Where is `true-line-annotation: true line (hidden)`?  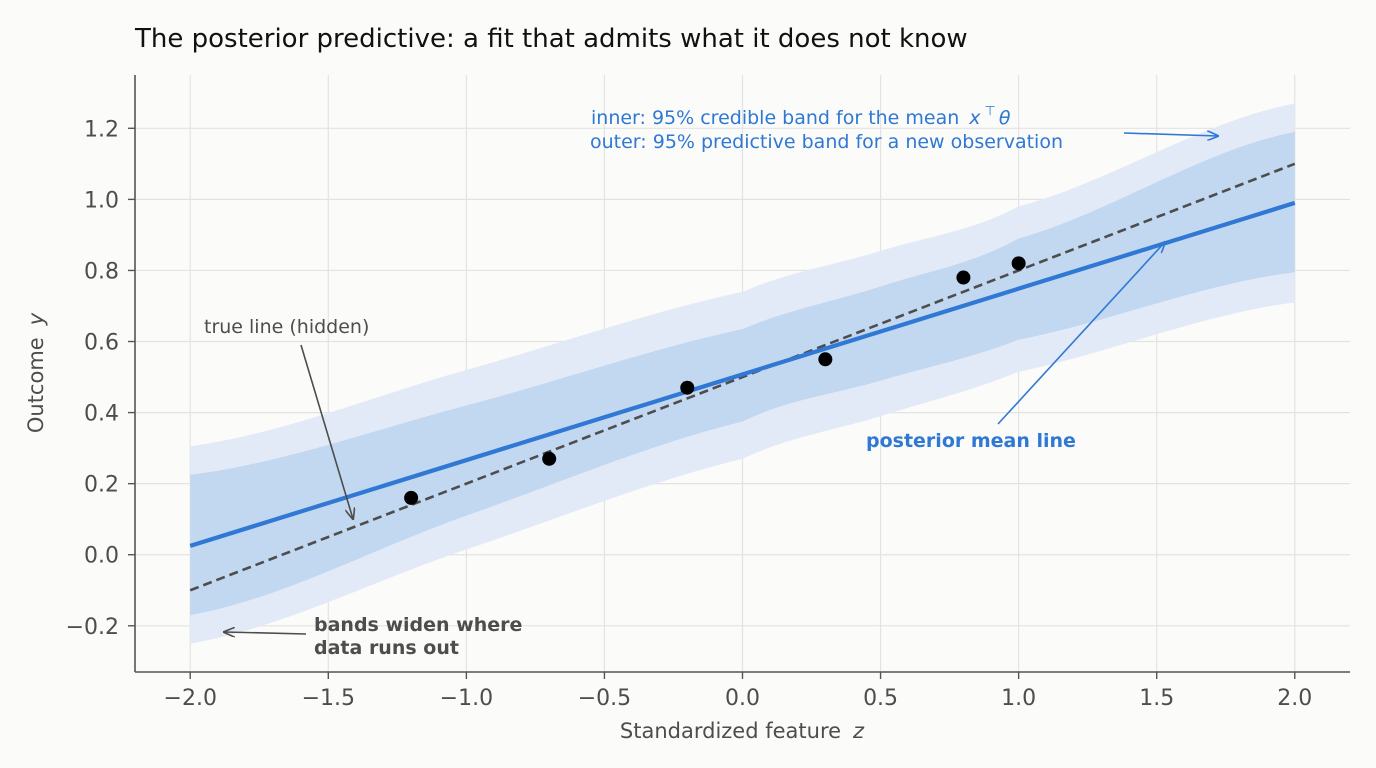
true-line-annotation: true line (hidden) is located at coordinates (286, 417).